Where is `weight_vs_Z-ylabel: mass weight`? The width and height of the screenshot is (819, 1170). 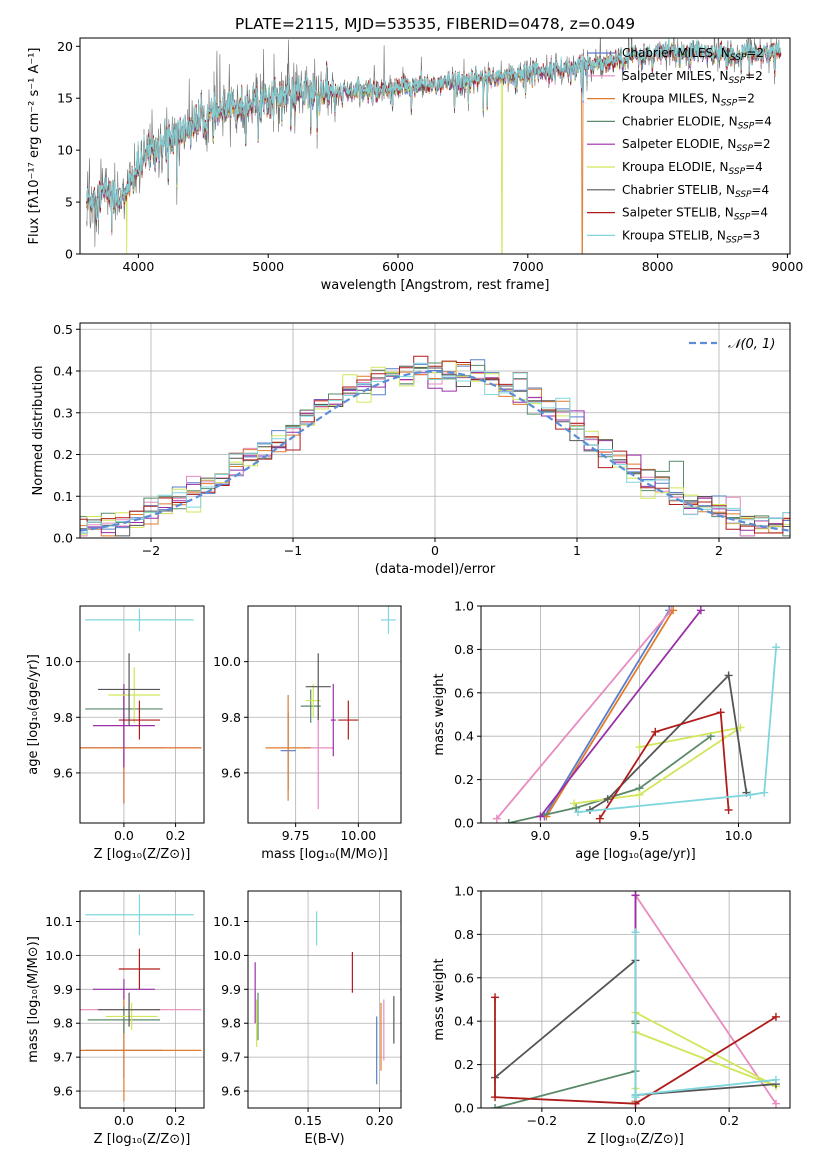 weight_vs_Z-ylabel: mass weight is located at coordinates (439, 999).